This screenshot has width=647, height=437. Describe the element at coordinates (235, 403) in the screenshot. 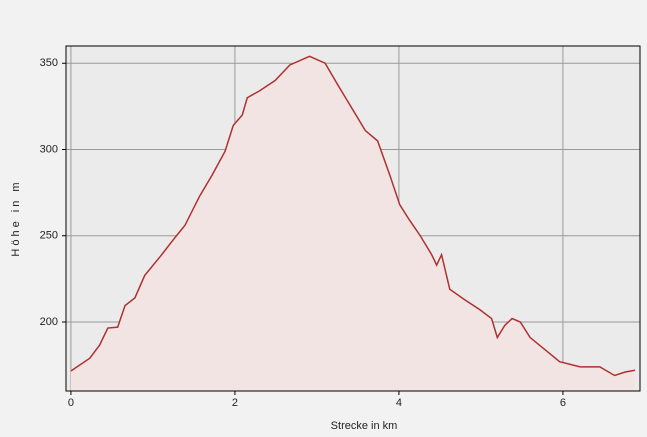

I see `x-tick-label: 2` at that location.